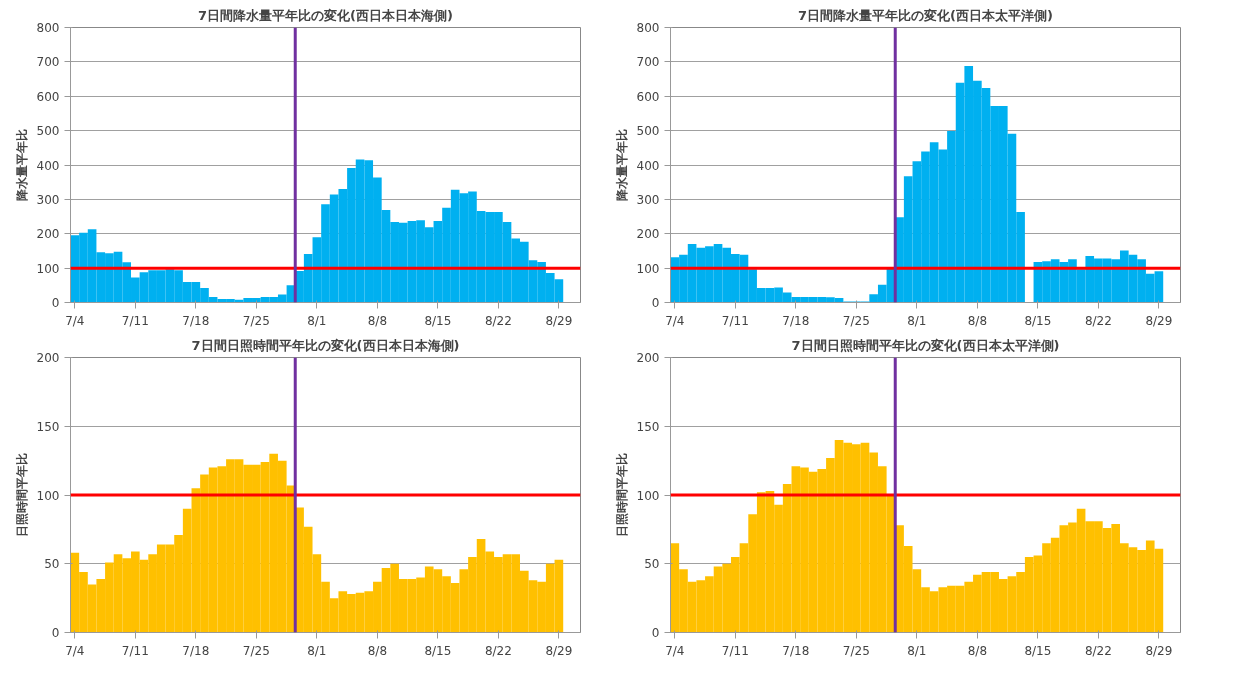 This screenshot has width=1244, height=696. What do you see at coordinates (325, 15) in the screenshot?
I see `chart-title: 7日間降水量平年比の変化(西日本日本海側)` at bounding box center [325, 15].